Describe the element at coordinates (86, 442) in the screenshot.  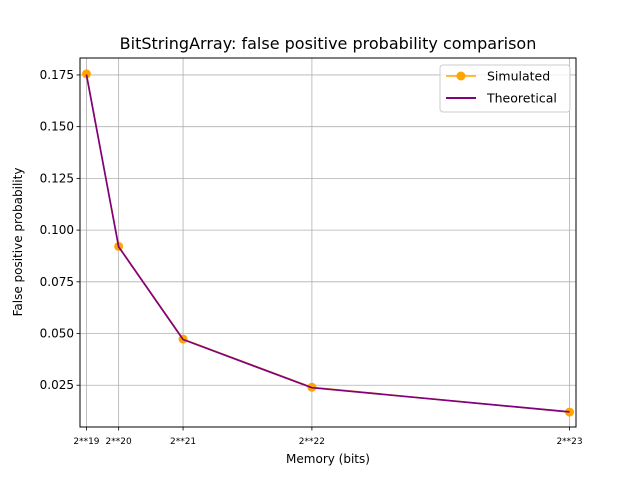
I see `x-tick-label: 2**19` at that location.